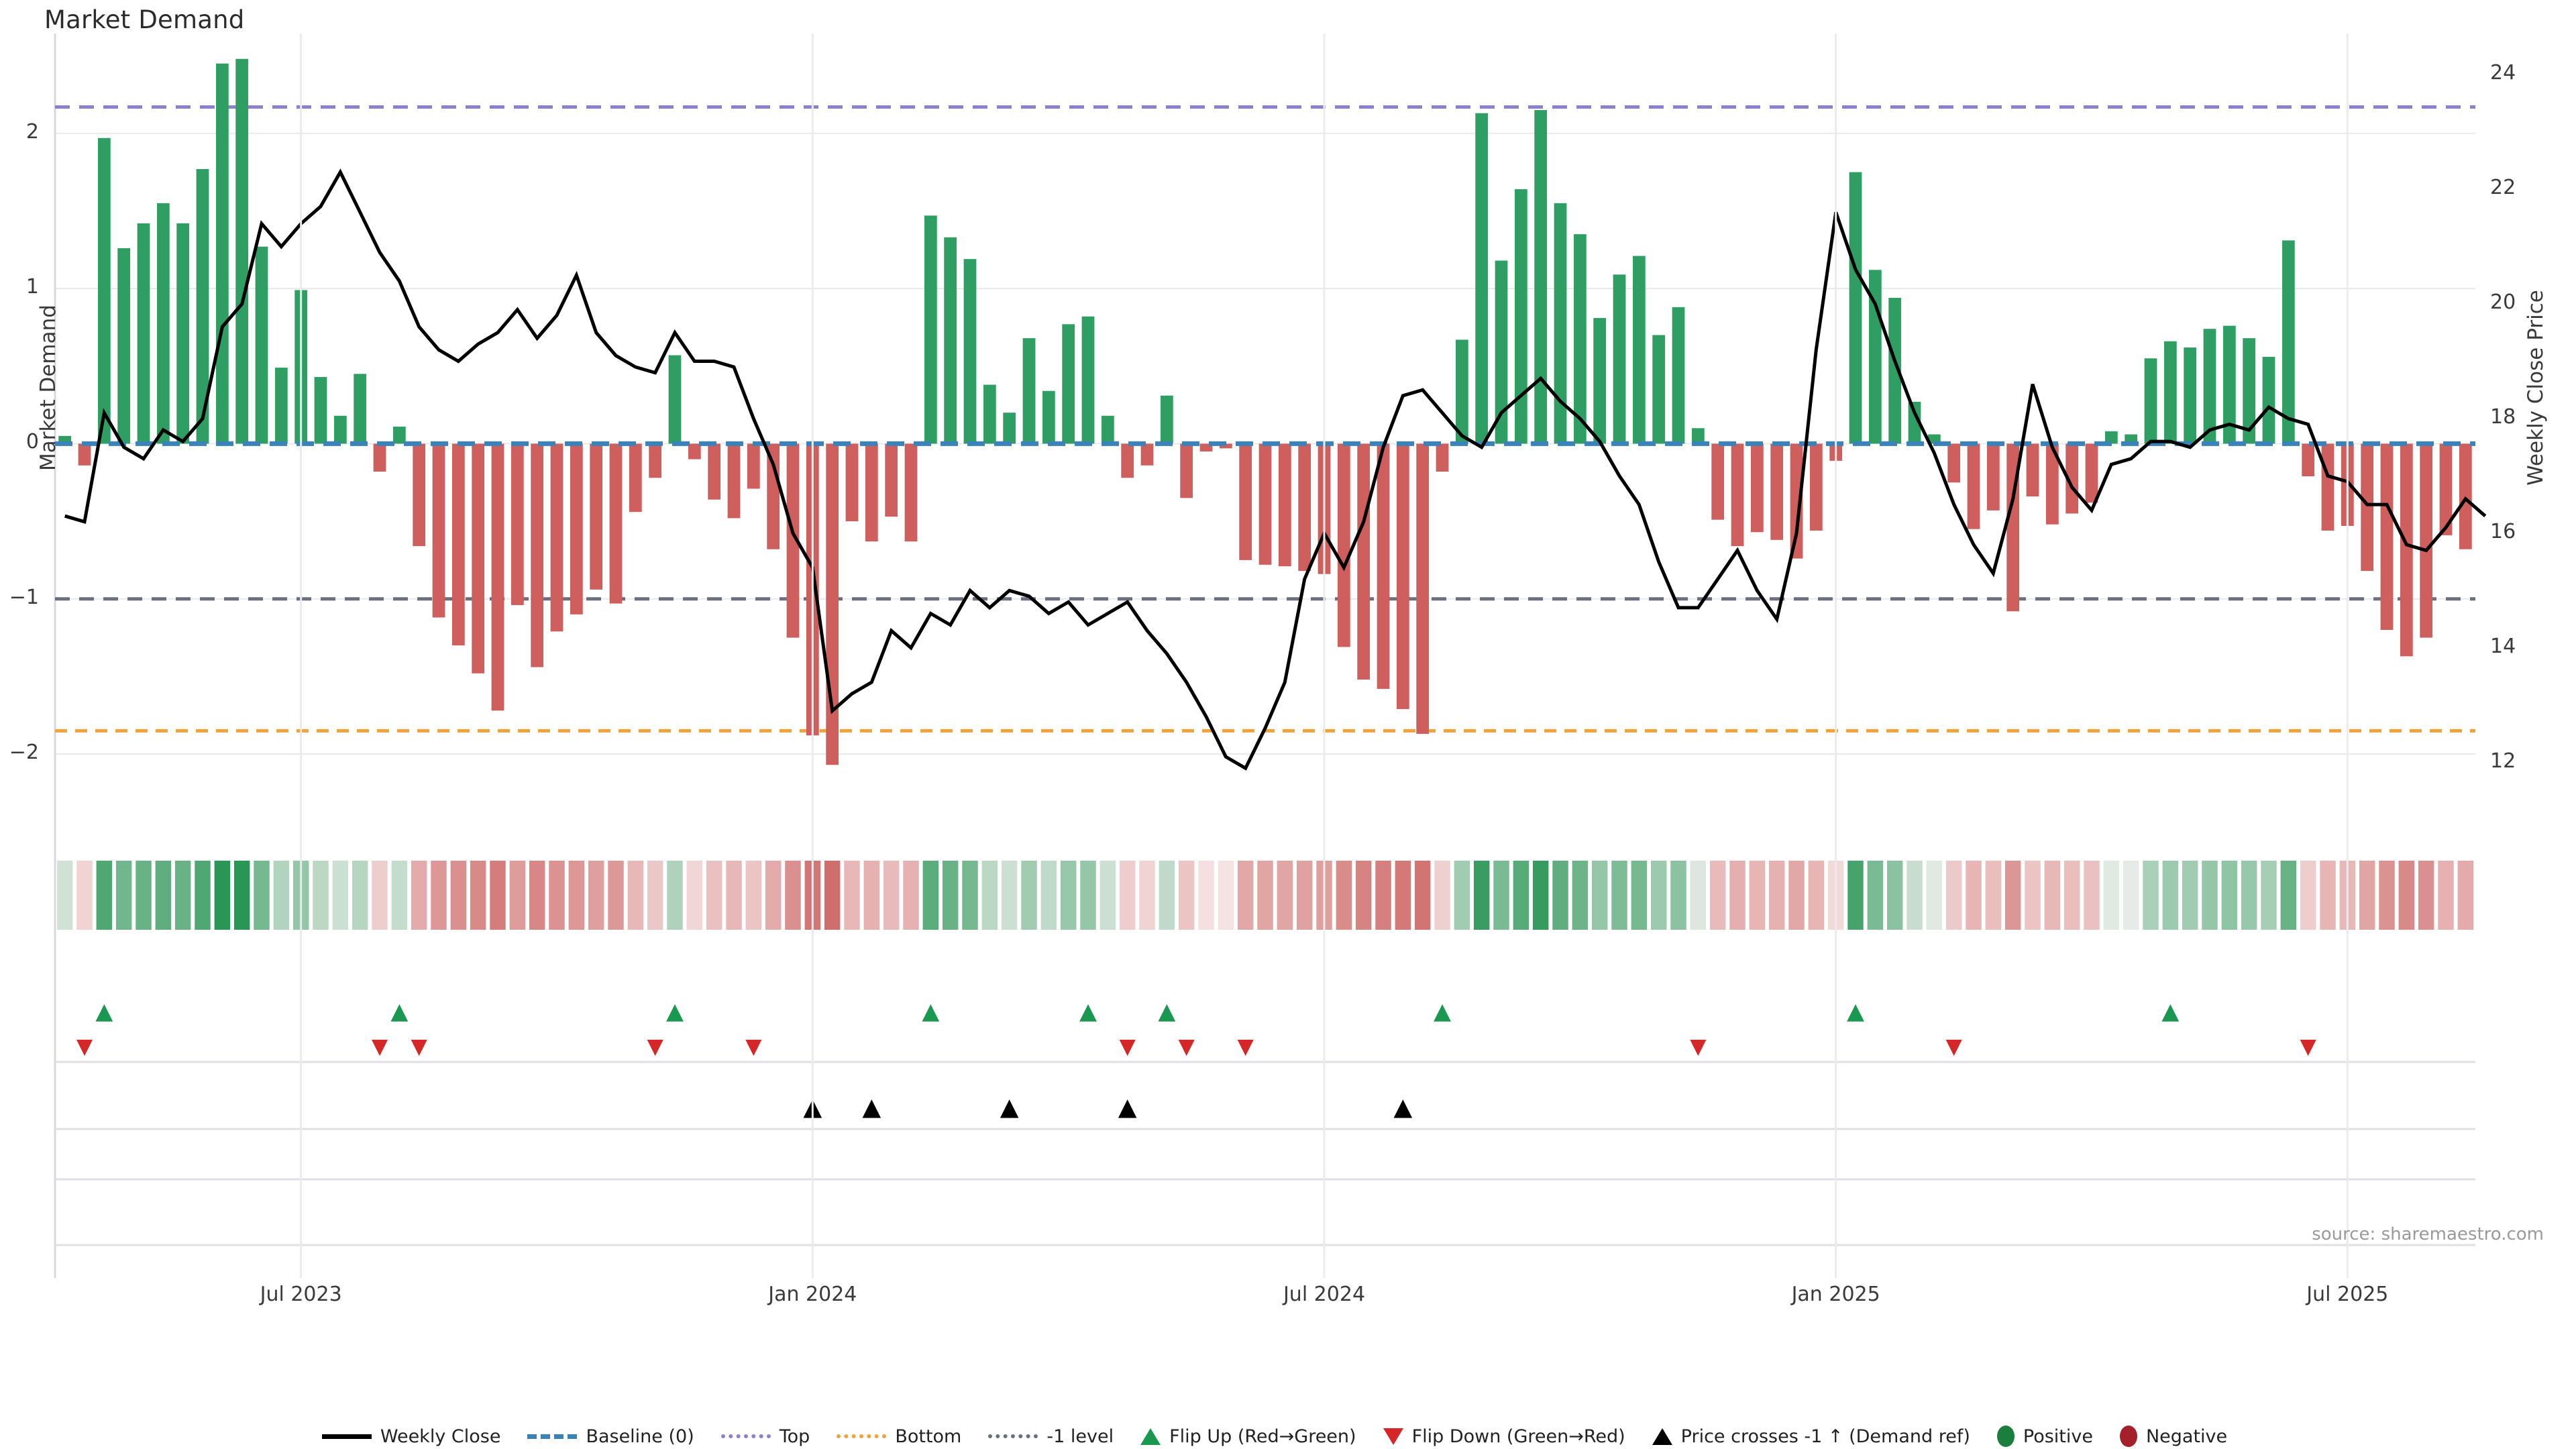 The height and width of the screenshot is (1449, 2576). Describe the element at coordinates (24, 597) in the screenshot. I see `y-tick-left: −1` at that location.